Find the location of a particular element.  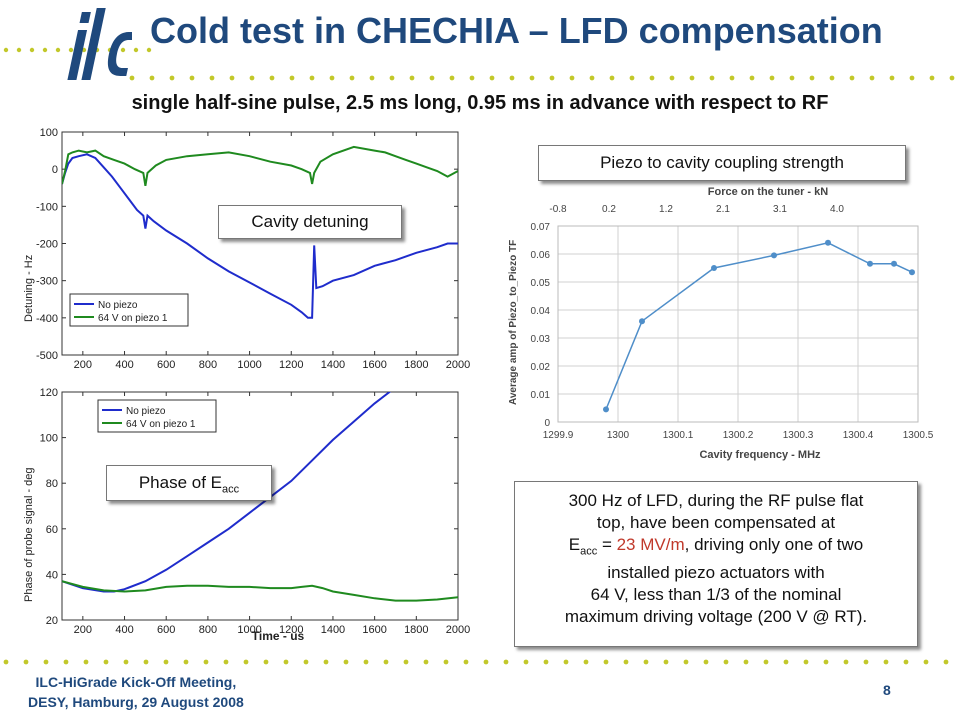

phase-label-box: Phase of Eacc is located at coordinates (189, 483).